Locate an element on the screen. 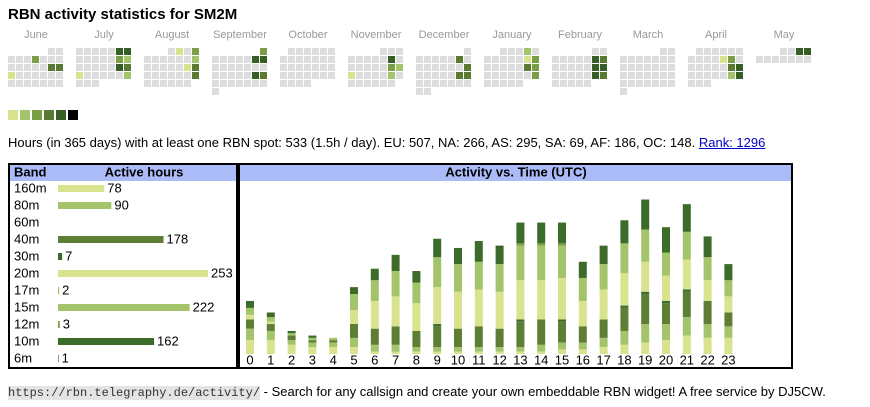  month-label: December is located at coordinates (444, 35).